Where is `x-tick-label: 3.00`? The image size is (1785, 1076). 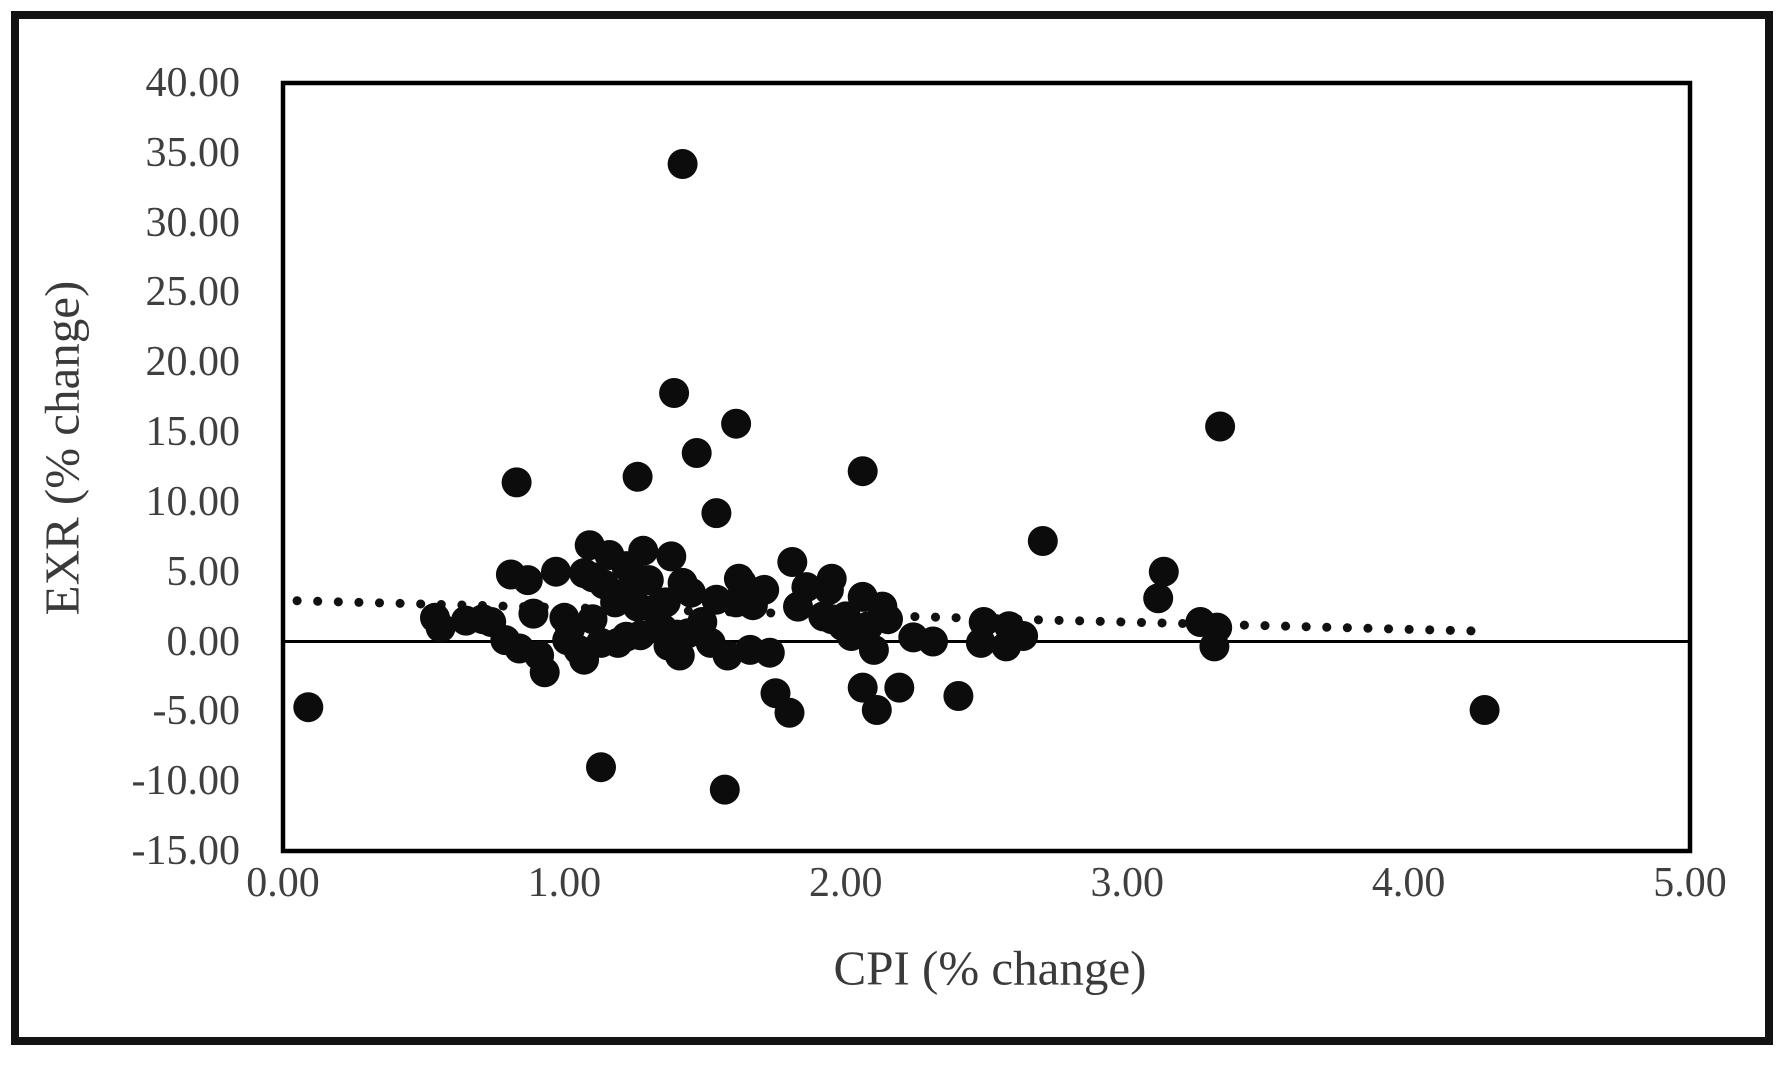
x-tick-label: 3.00 is located at coordinates (1127, 883).